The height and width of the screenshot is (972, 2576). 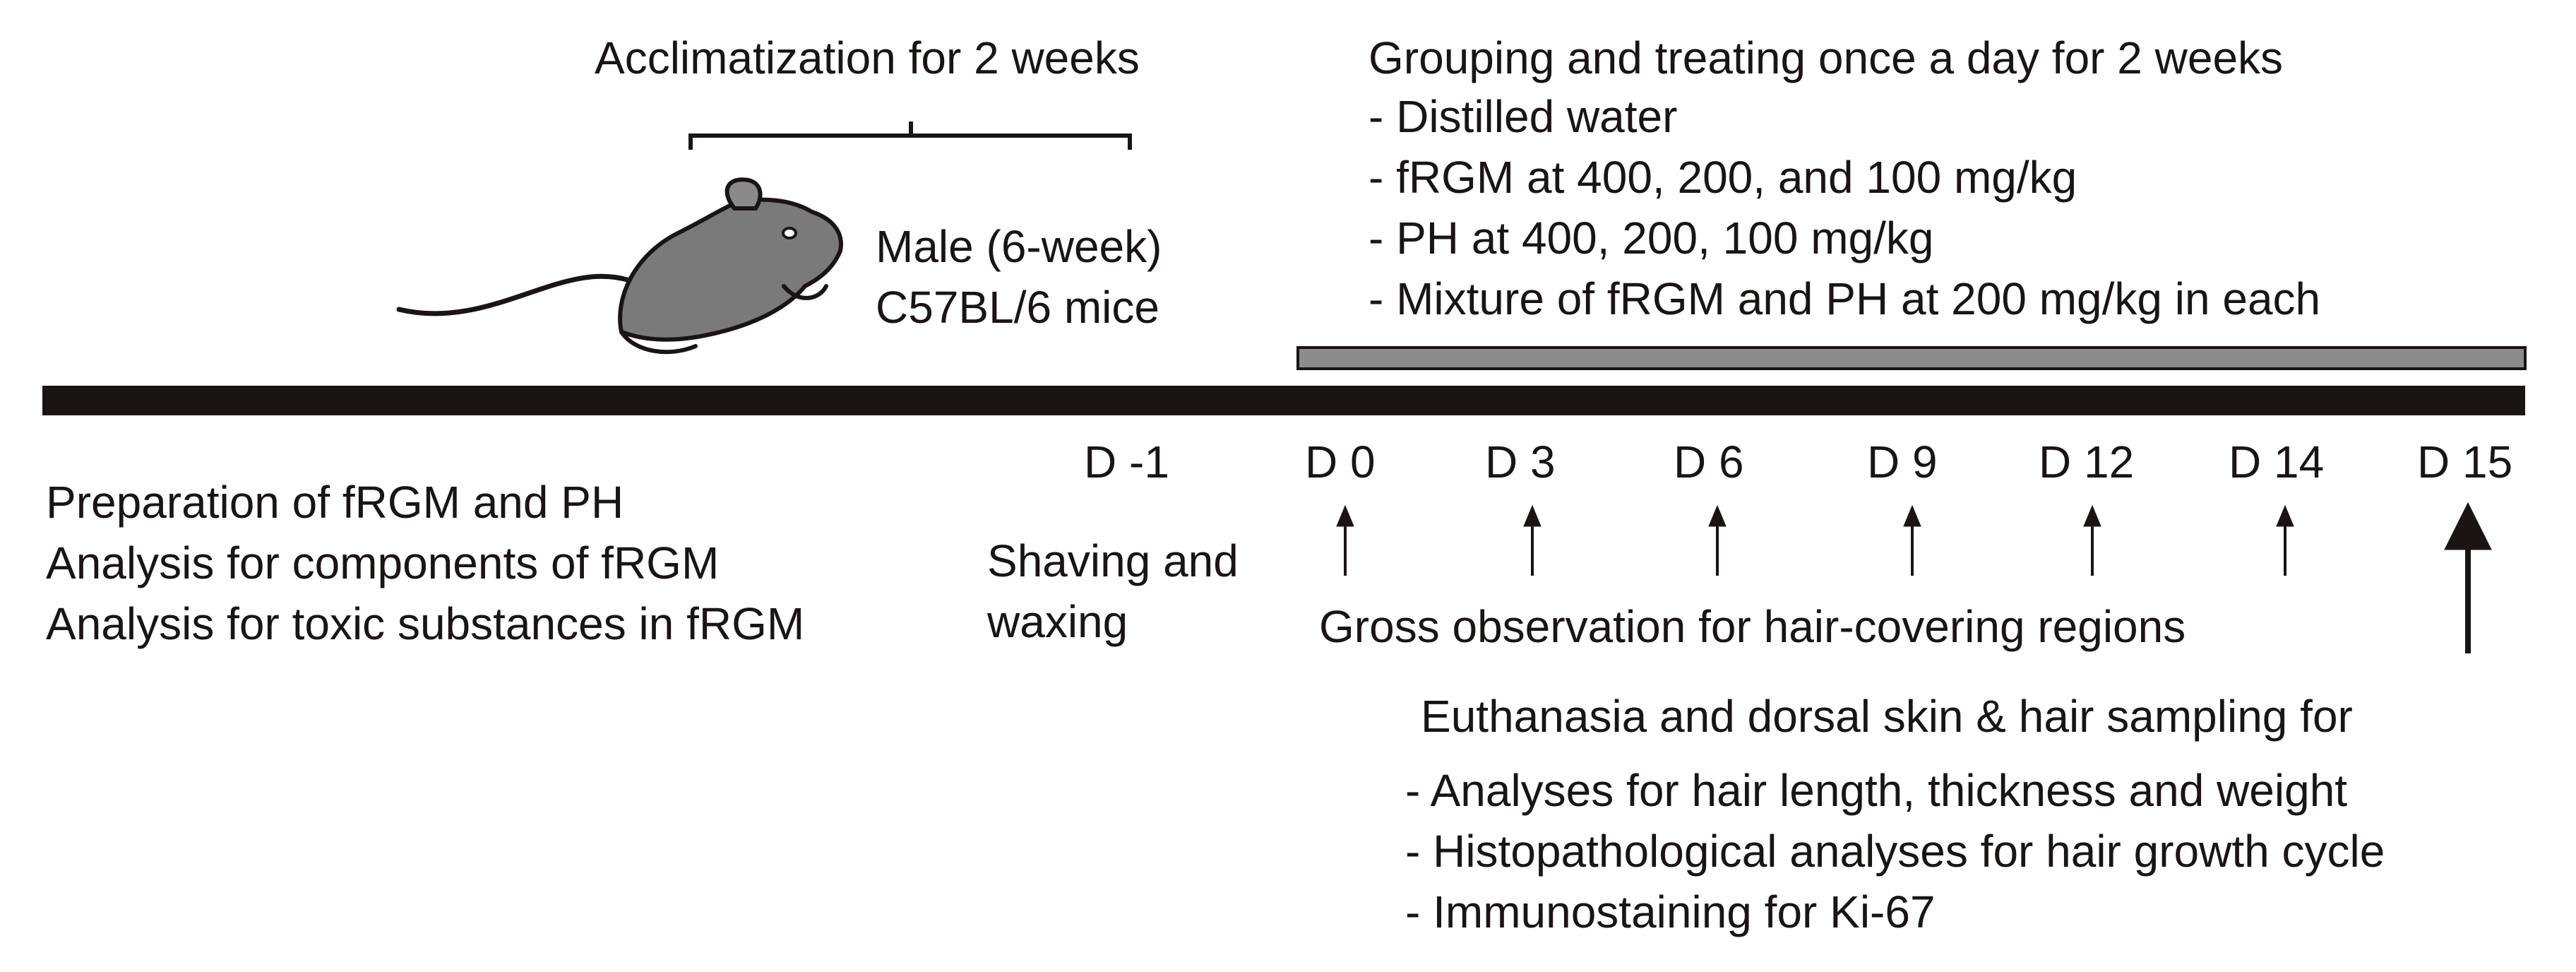 I want to click on acclimatization-bracket, so click(x=910, y=136).